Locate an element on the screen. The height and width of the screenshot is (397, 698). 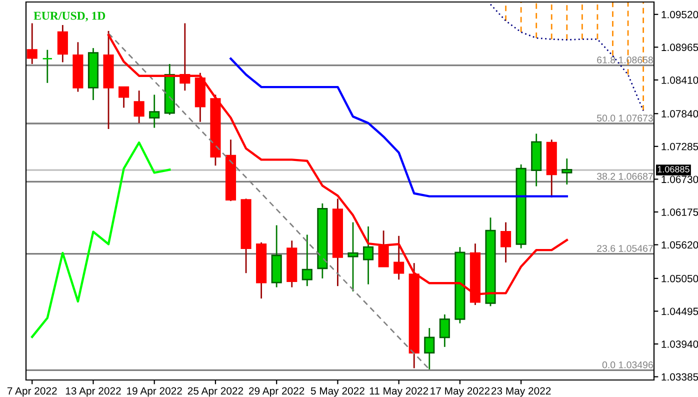
y-tick-label: 1.03940 is located at coordinates (680, 344).